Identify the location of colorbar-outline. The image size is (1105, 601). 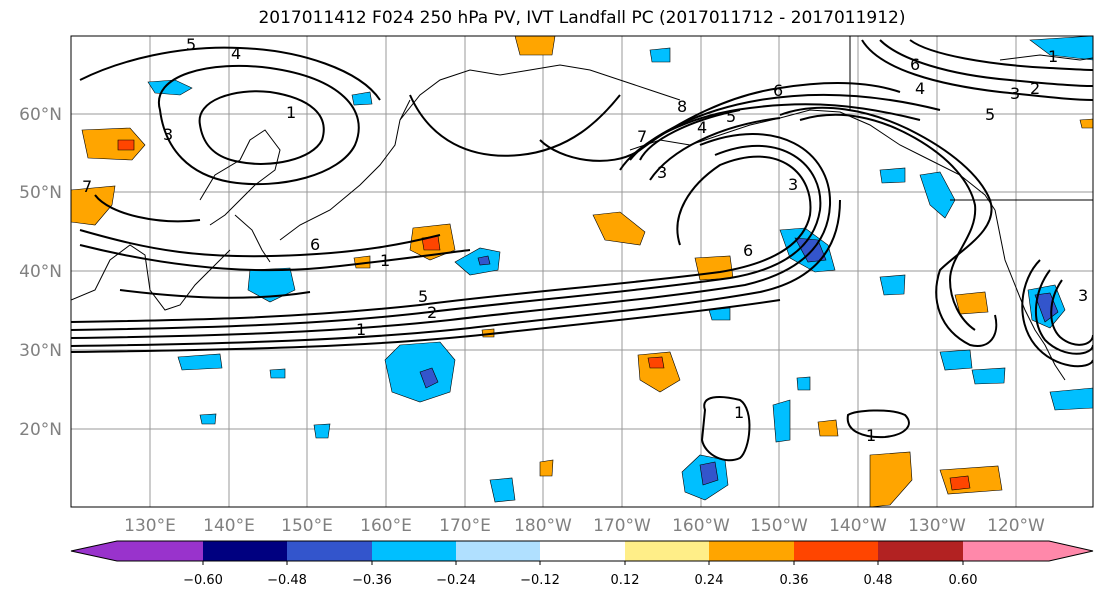
(582, 551).